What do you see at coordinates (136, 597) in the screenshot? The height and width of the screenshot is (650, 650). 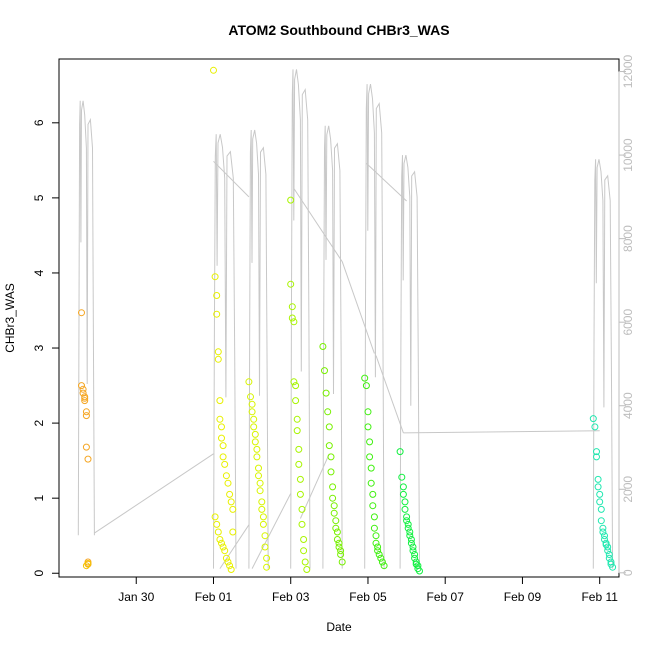 I see `x-tick-label: Jan 30` at bounding box center [136, 597].